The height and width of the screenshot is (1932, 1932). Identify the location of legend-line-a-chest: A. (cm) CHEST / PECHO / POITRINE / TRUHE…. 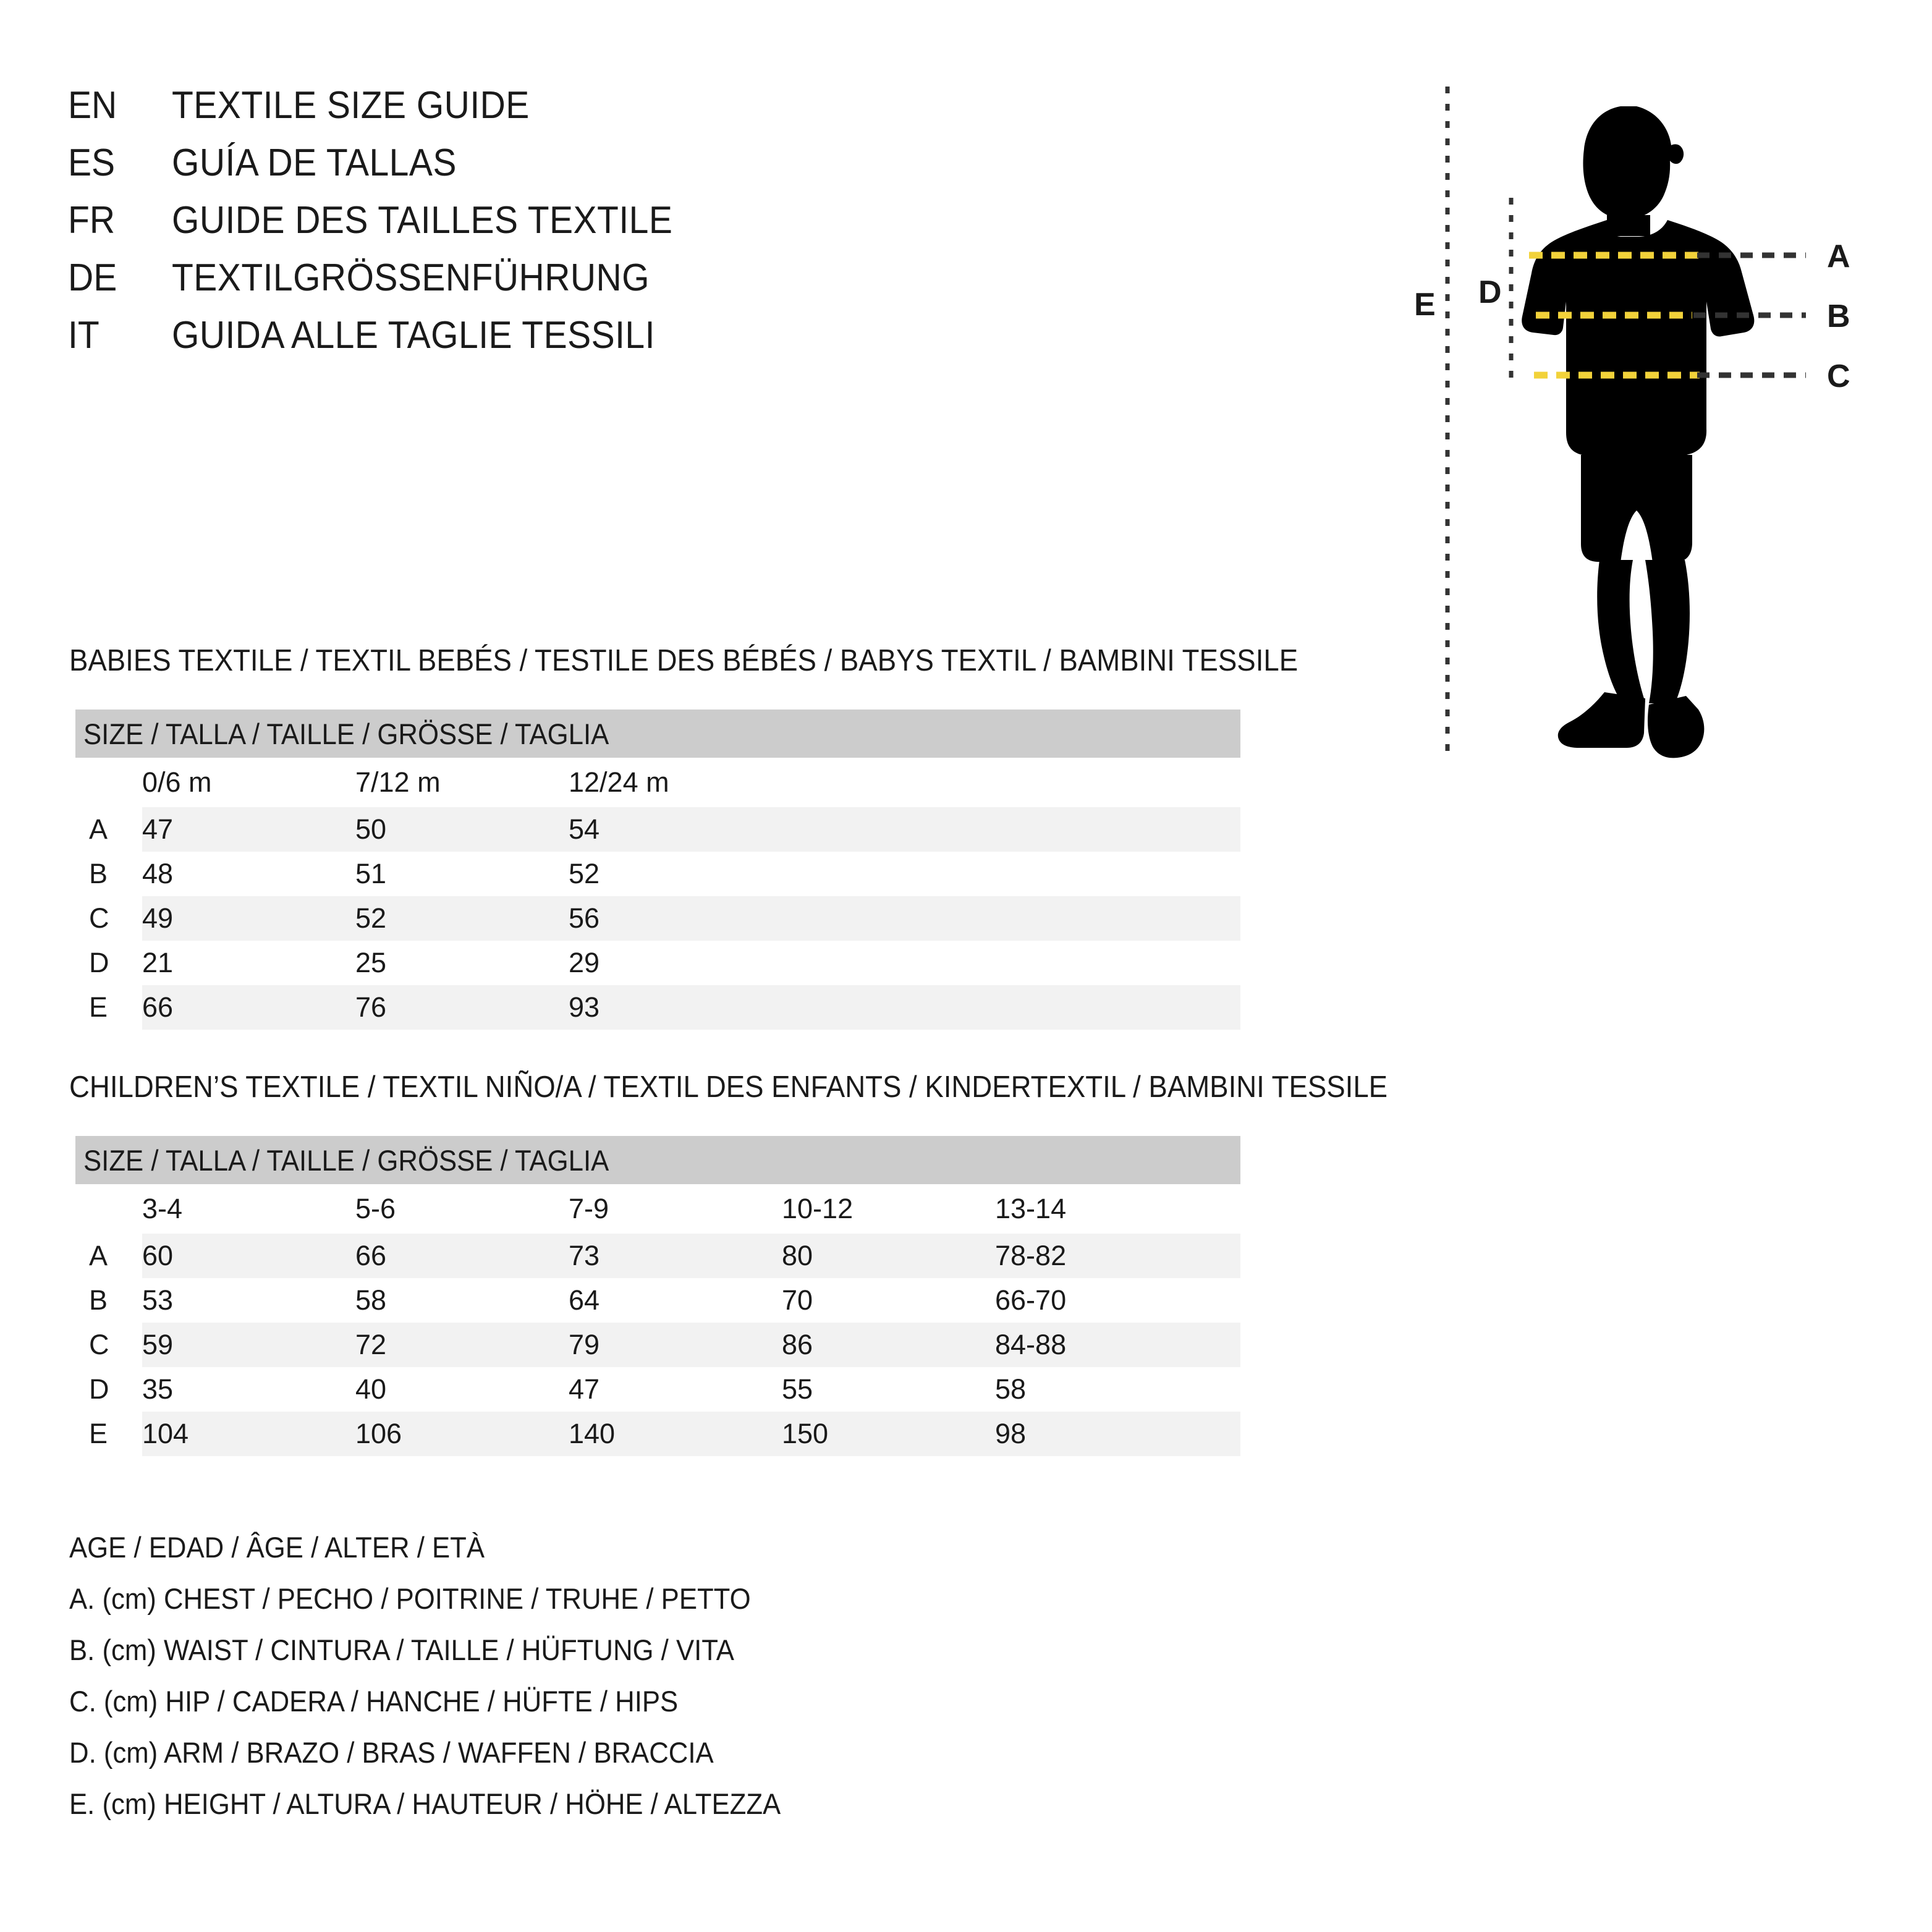
(410, 1598).